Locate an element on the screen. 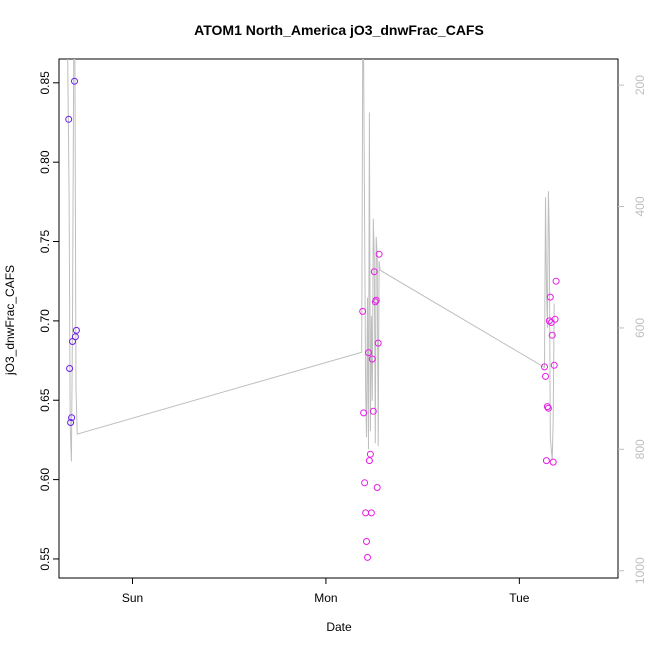  y-tick-label: 0.75 is located at coordinates (45, 242).